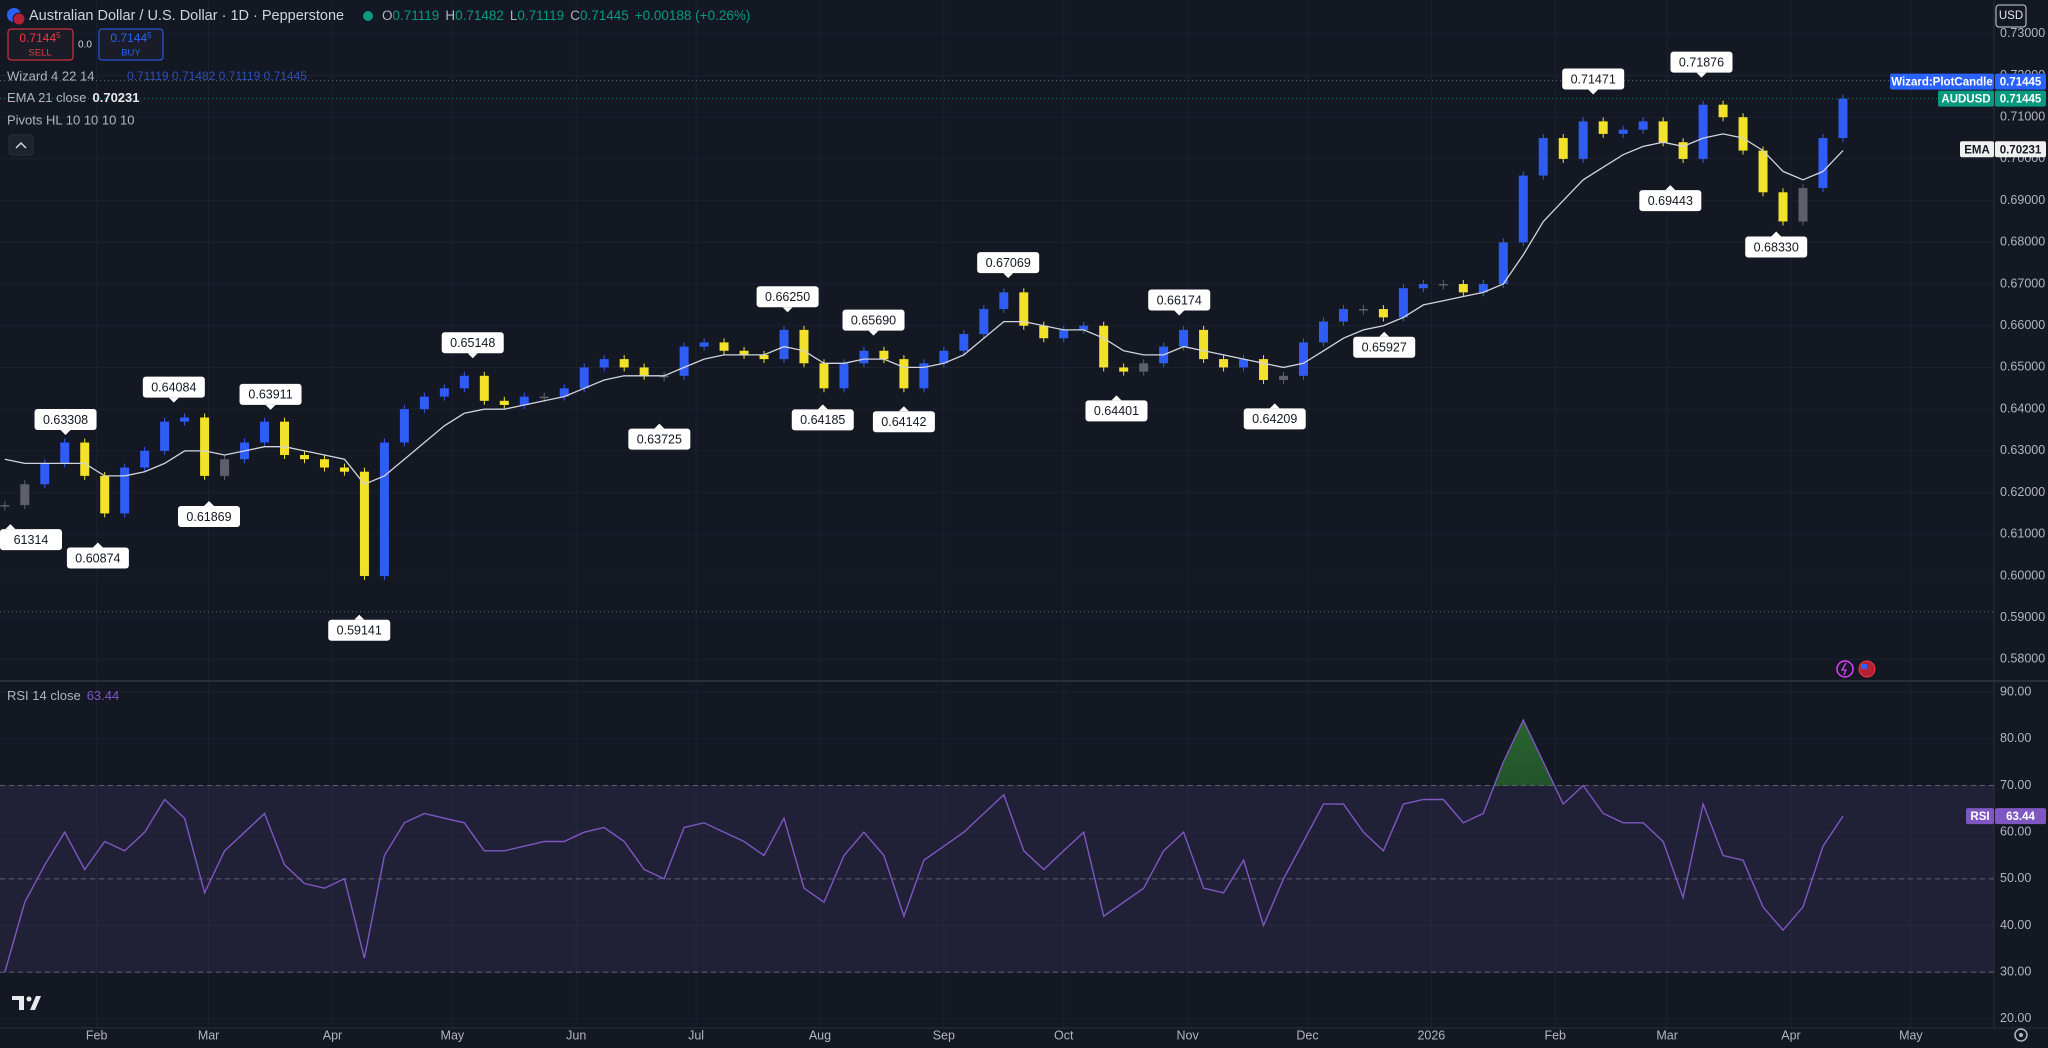 The height and width of the screenshot is (1048, 2048). Describe the element at coordinates (659, 436) in the screenshot. I see `pivot-label: 0.63725` at that location.